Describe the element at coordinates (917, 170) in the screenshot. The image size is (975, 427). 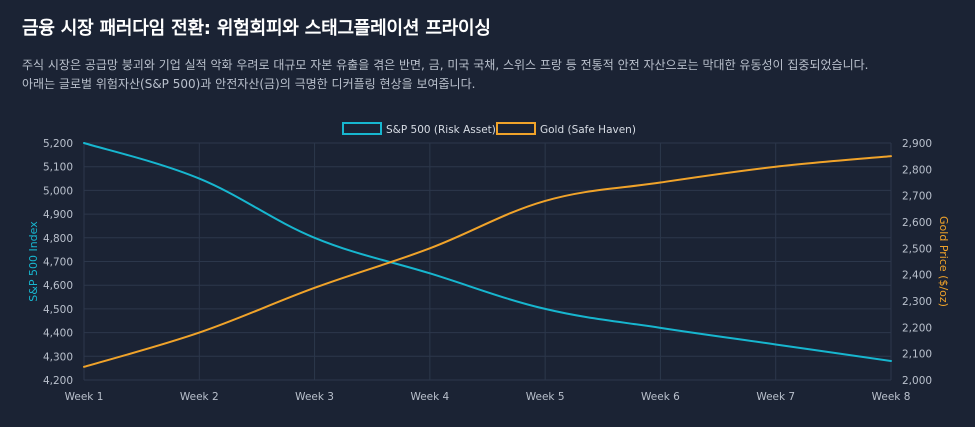
I see `right-tick-label: 2,800` at that location.